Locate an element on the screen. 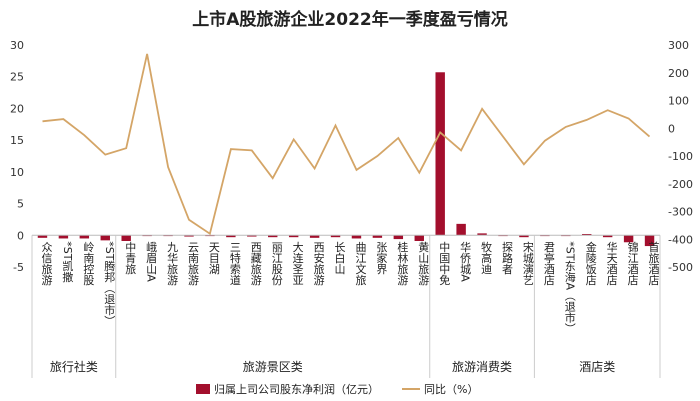 This screenshot has width=700, height=401. x-tick-label: 众信旅游 is located at coordinates (46, 263).